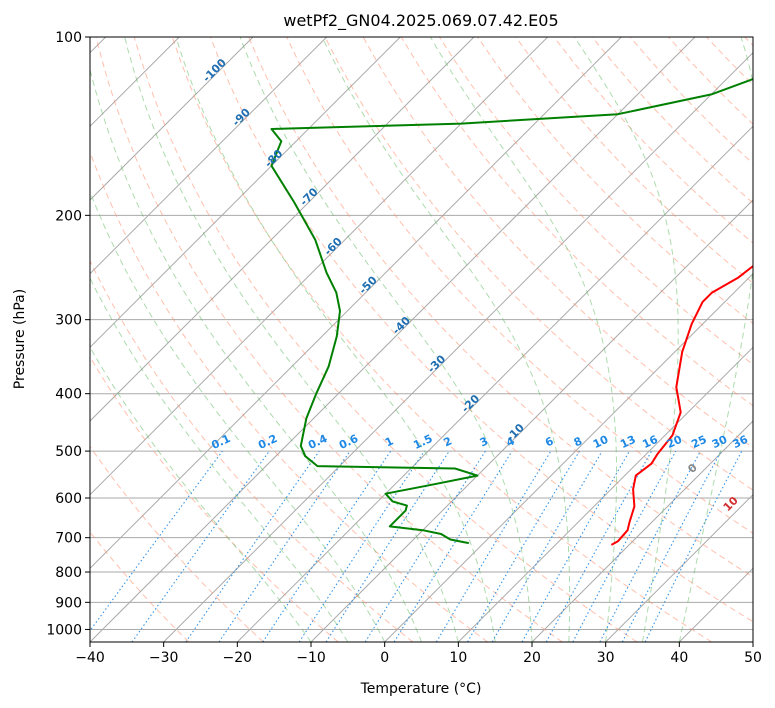 This screenshot has height=708, width=775. What do you see at coordinates (90, 658) in the screenshot?
I see `x-tick-label: −40` at bounding box center [90, 658].